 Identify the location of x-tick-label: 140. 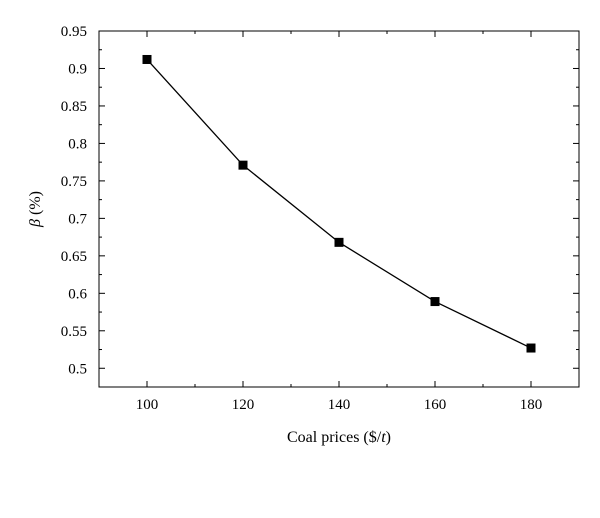
(339, 405).